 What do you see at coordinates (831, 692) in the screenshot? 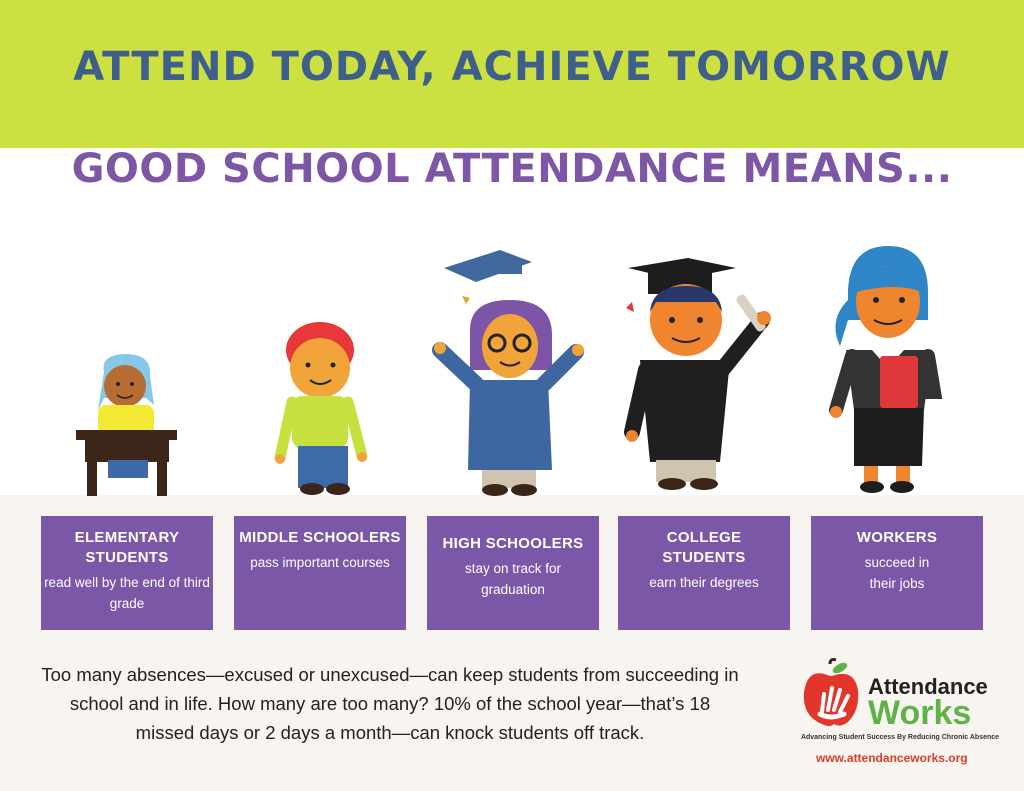
I see `apple-hand-icon` at bounding box center [831, 692].